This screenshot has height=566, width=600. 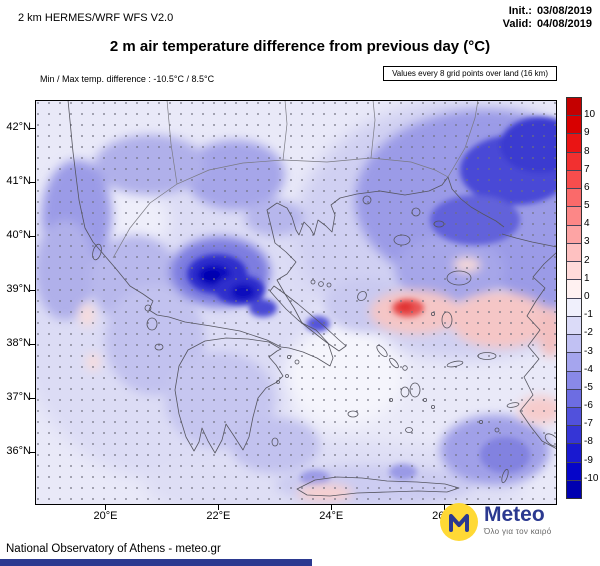 What do you see at coordinates (564, 11) in the screenshot?
I see `init-value: 03/08/2019` at bounding box center [564, 11].